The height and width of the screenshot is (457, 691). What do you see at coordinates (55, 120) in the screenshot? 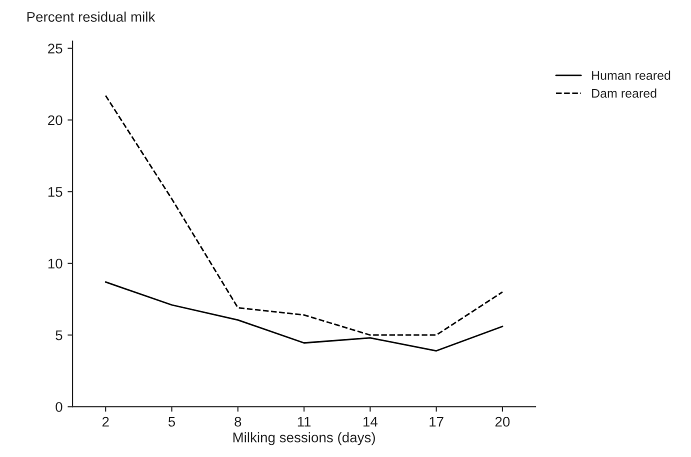
I see `y-tick-label: 20` at bounding box center [55, 120].